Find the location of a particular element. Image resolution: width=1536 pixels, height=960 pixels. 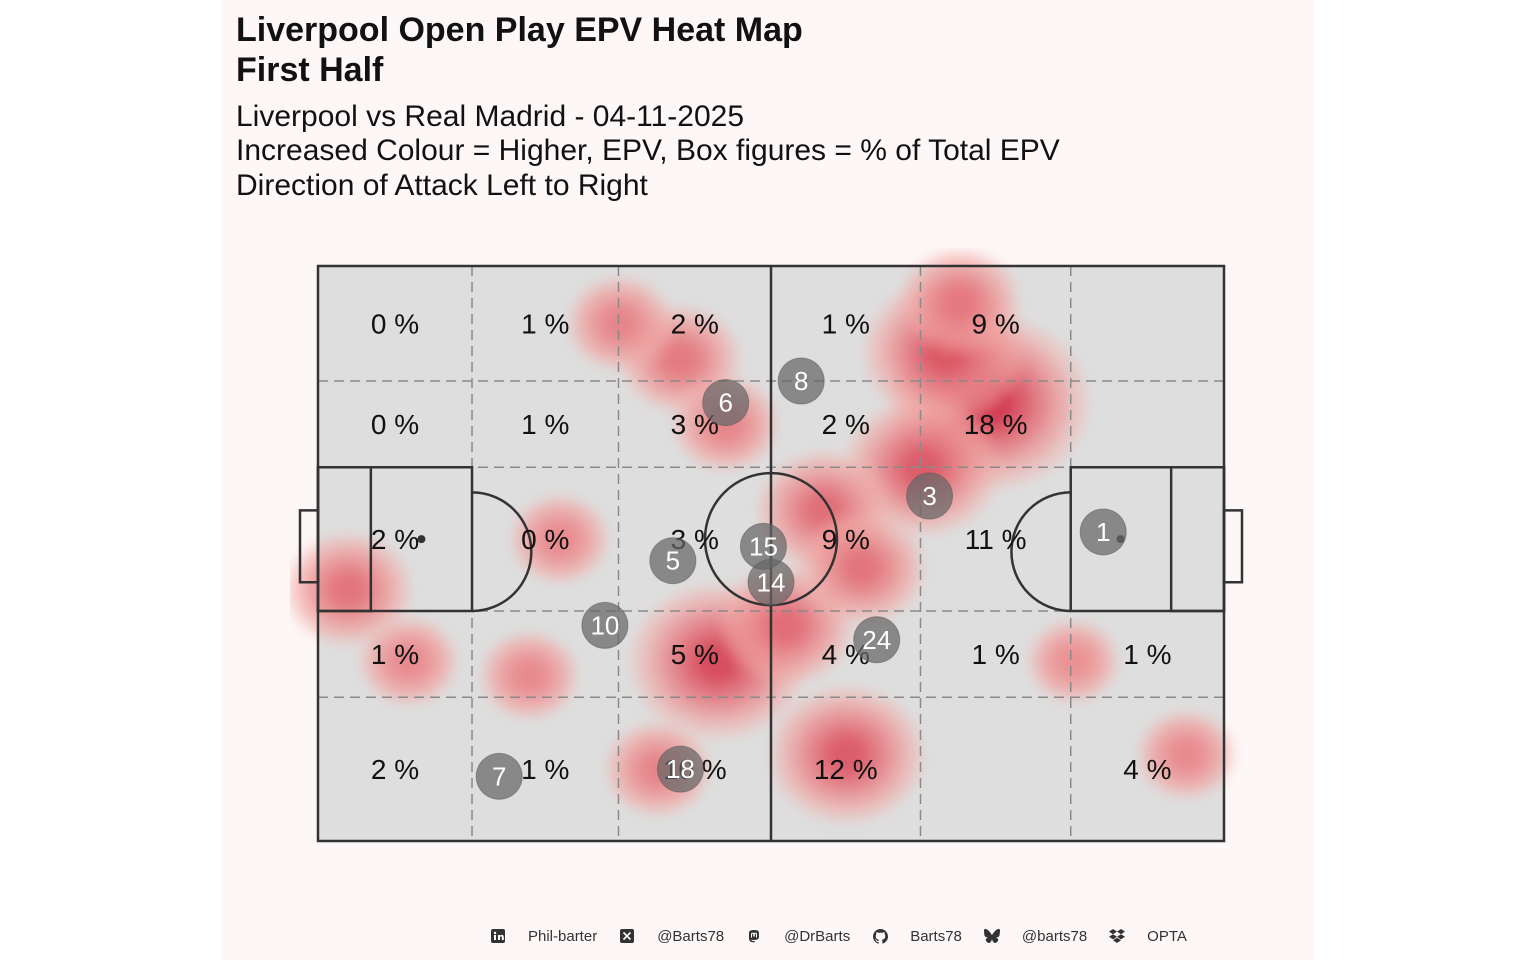

player-marker-5: 5 is located at coordinates (673, 561).